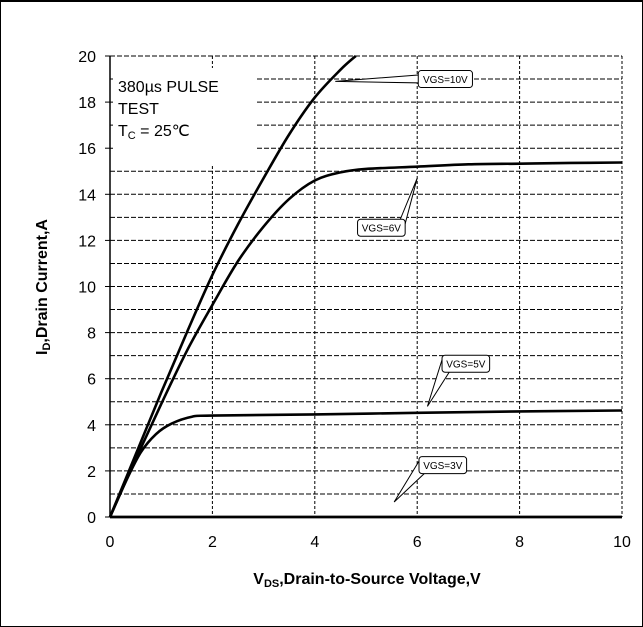 Image resolution: width=643 pixels, height=627 pixels. Describe the element at coordinates (42, 281) in the screenshot. I see `y-axis-title-rest: ,Drain Current,A` at that location.